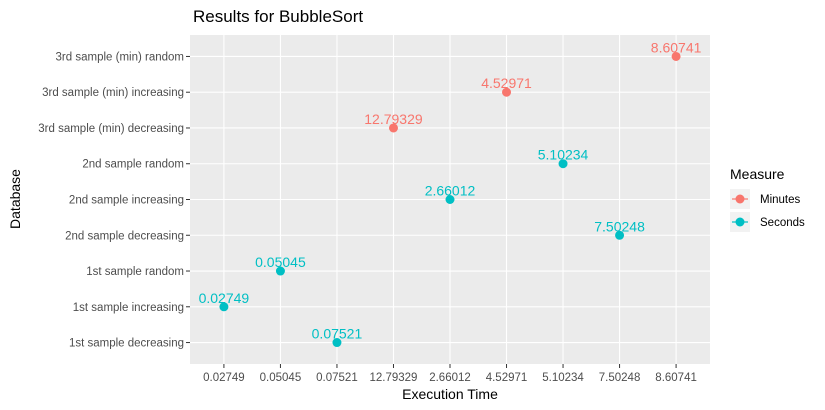 The height and width of the screenshot is (410, 825). Describe the element at coordinates (224, 378) in the screenshot. I see `x-tick-label: 0.02749` at that location.